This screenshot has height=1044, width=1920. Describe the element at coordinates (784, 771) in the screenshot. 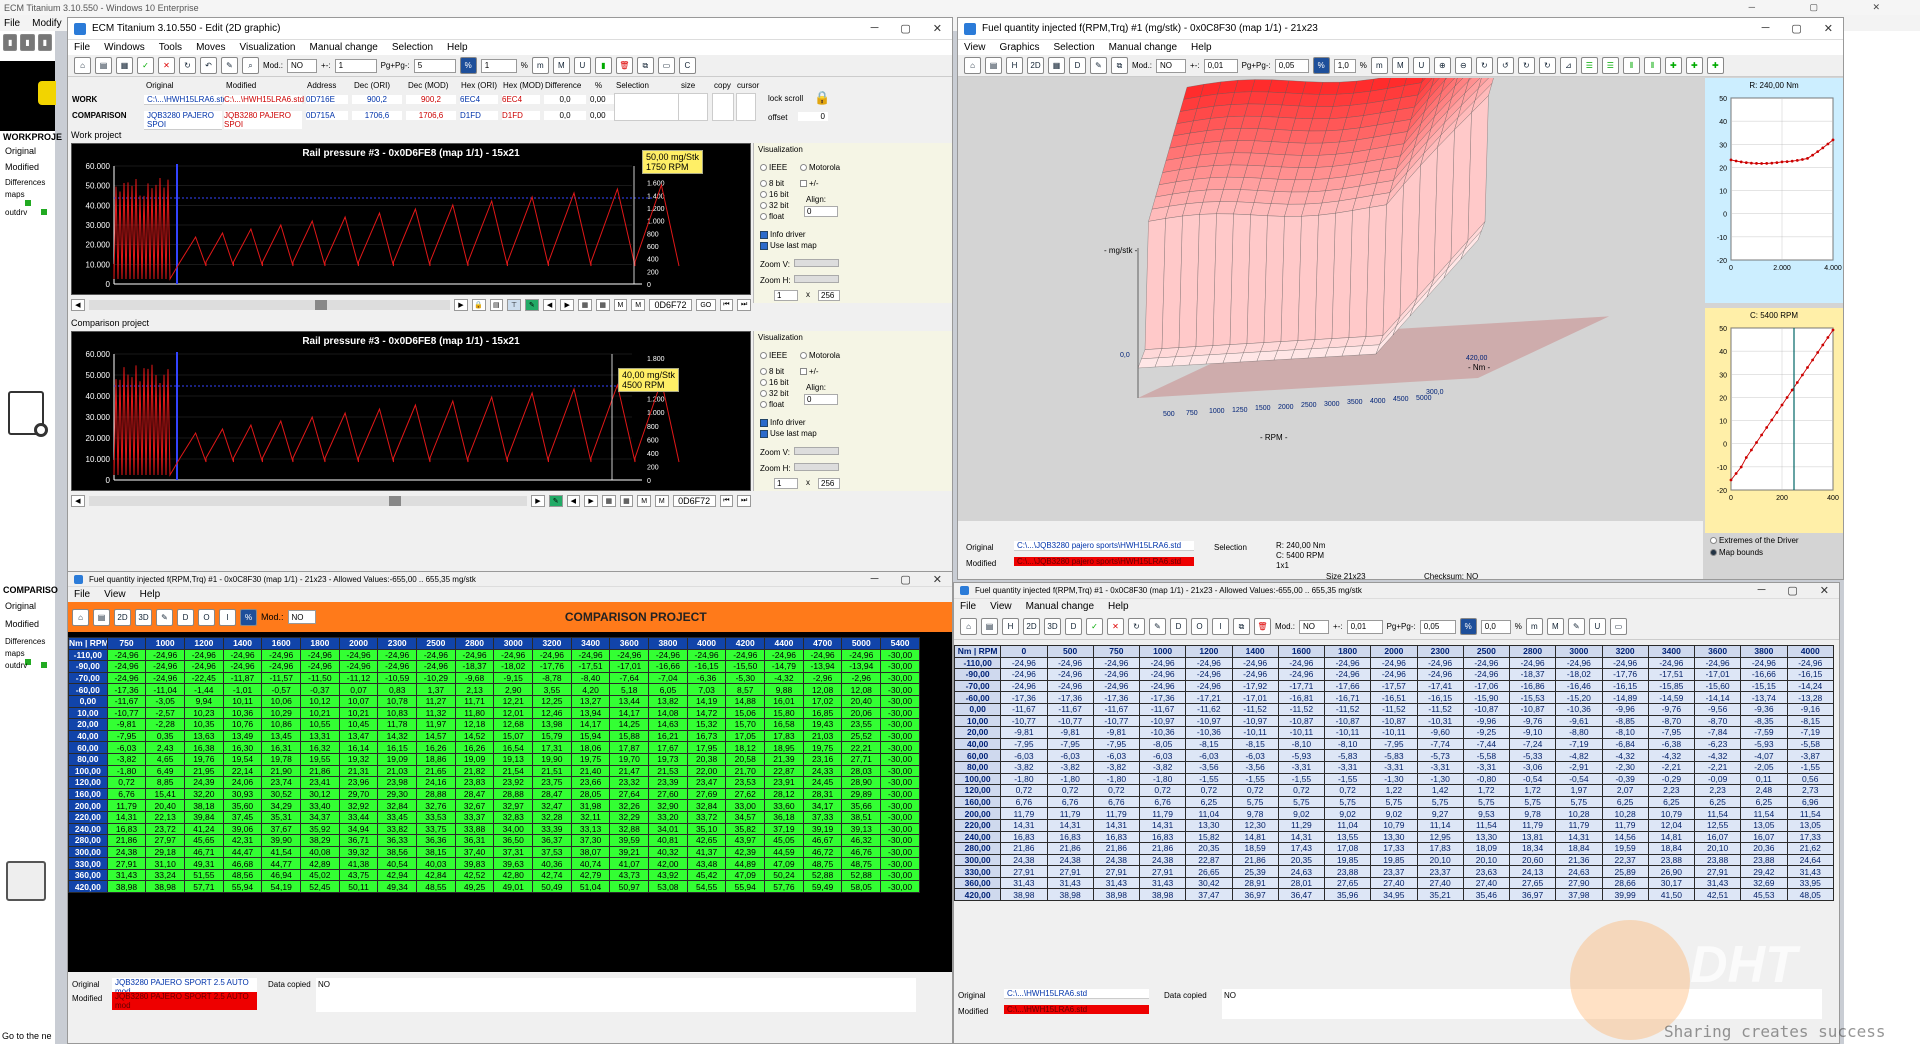

I see `table-cell: 22,87` at that location.